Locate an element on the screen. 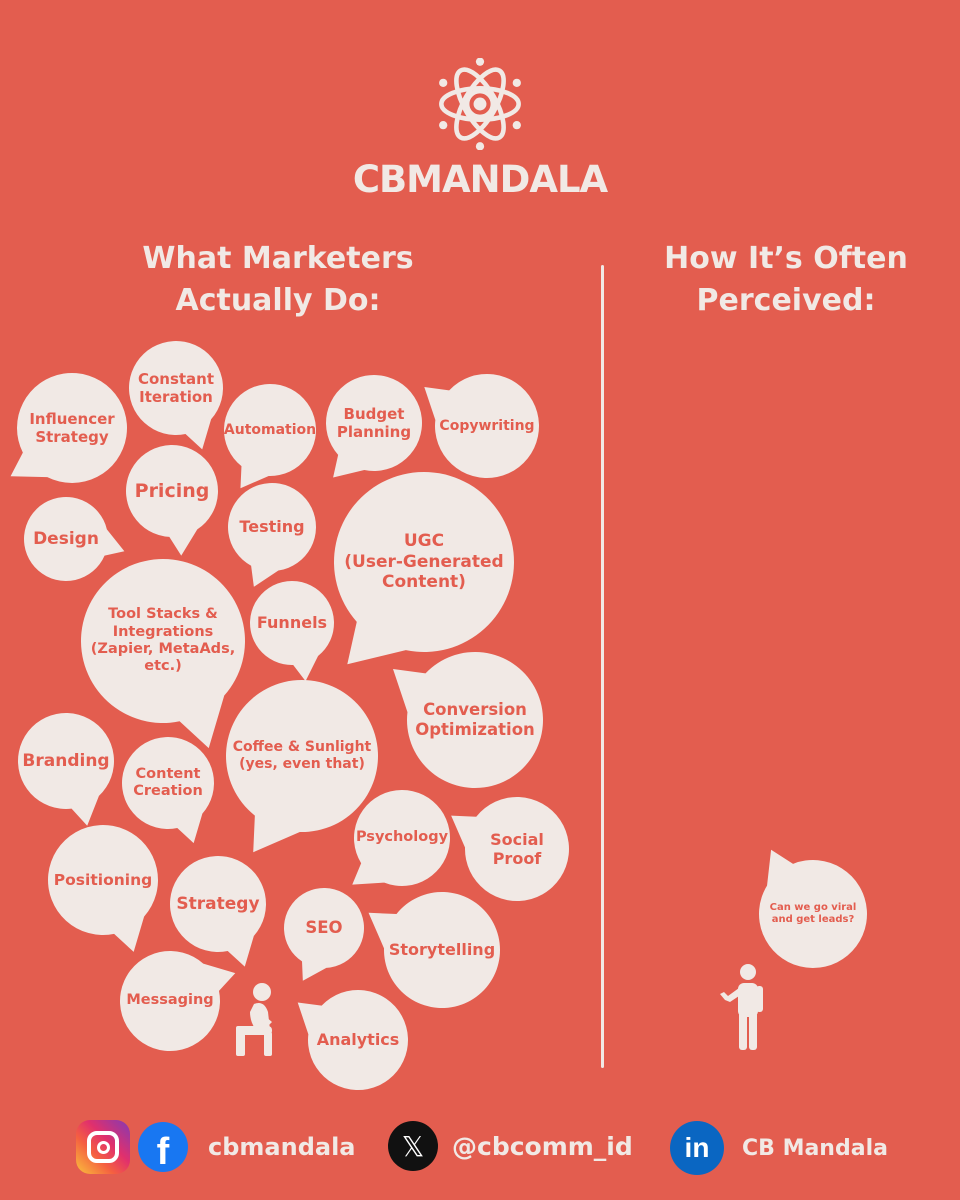  speech-bubble-design is located at coordinates (74, 539).